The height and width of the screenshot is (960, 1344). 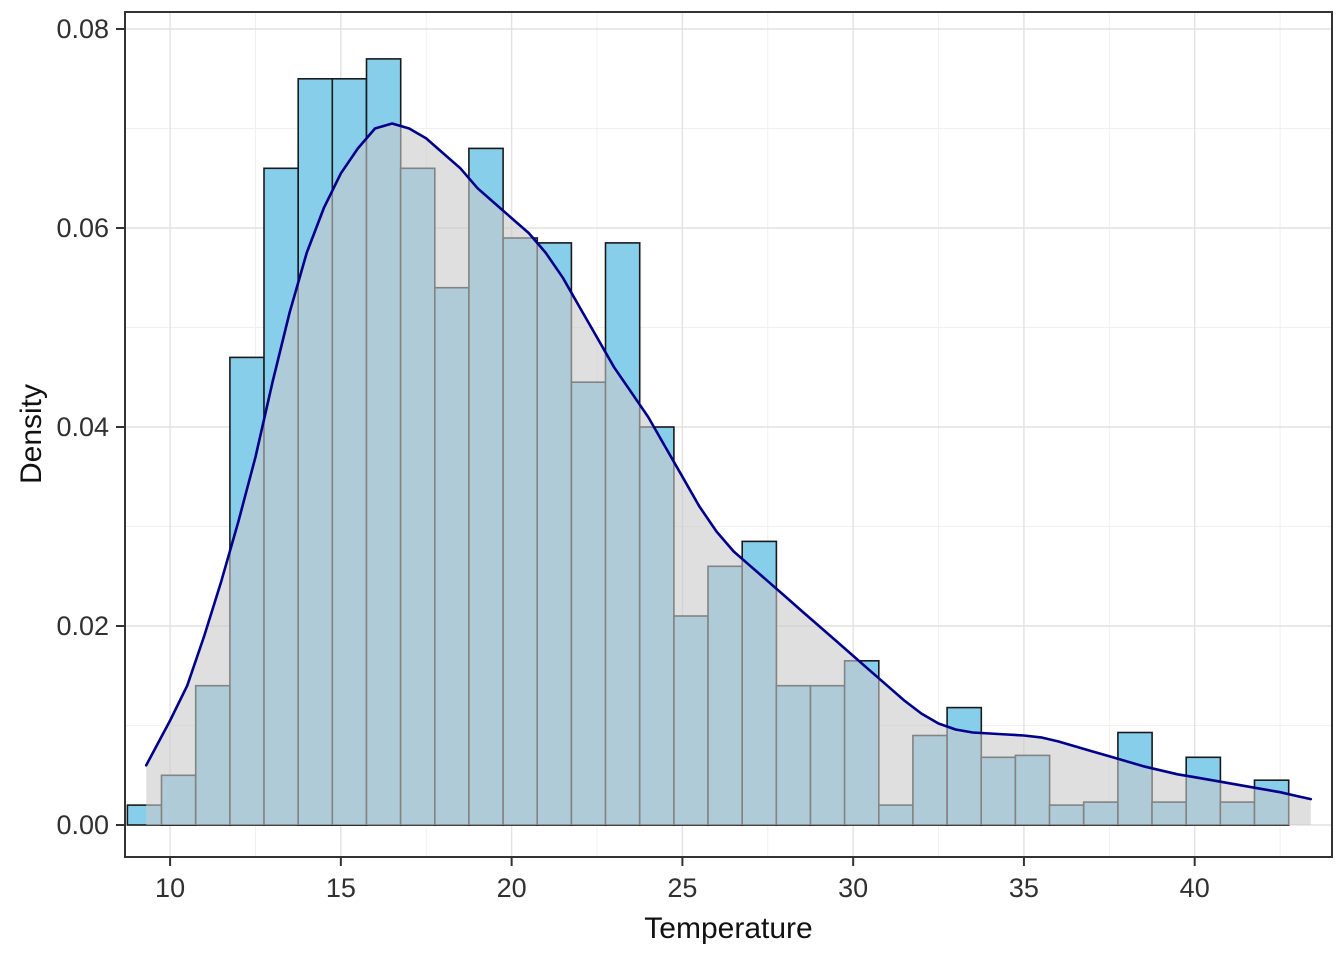 I want to click on x-tick-label: 20, so click(x=512, y=888).